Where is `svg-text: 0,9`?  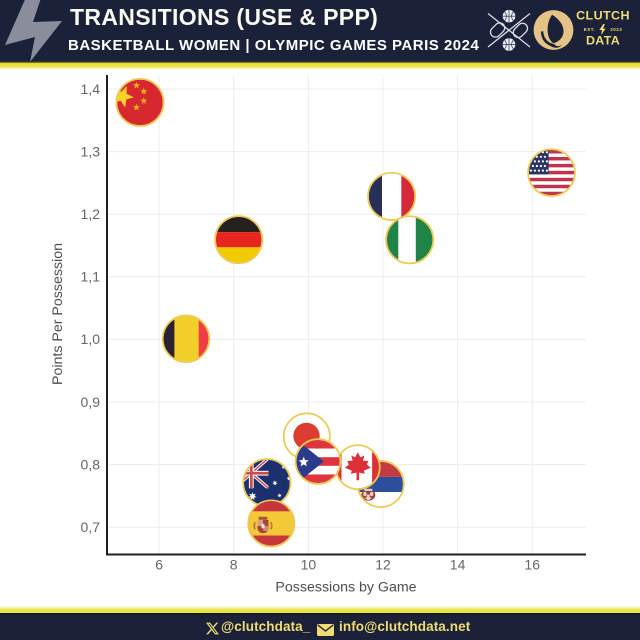
svg-text: 0,9 is located at coordinates (91, 402).